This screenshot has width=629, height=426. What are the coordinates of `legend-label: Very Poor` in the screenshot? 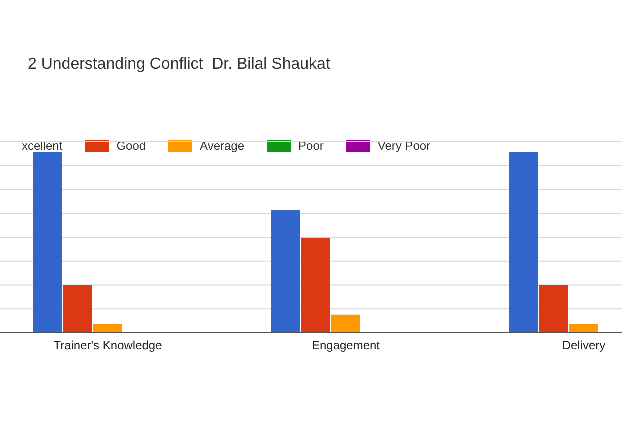 It's located at (404, 146).